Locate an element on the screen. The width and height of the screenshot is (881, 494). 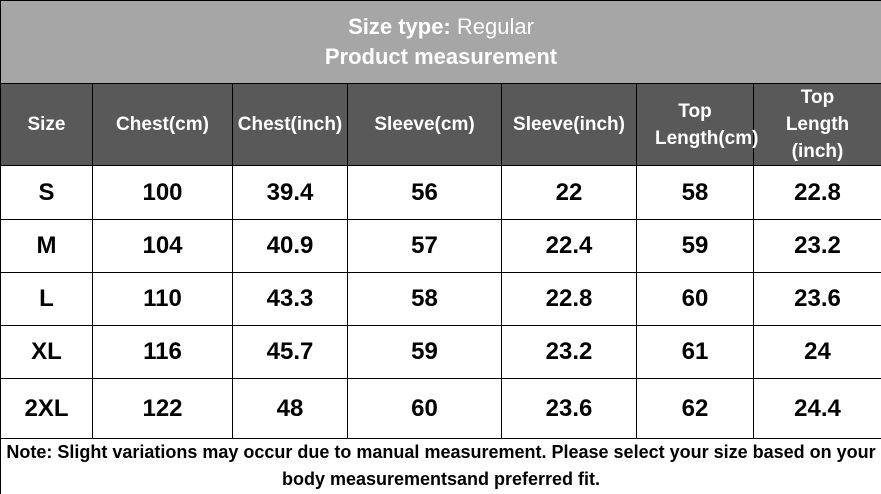
column-header-text: Chest(cm) is located at coordinates (162, 124).